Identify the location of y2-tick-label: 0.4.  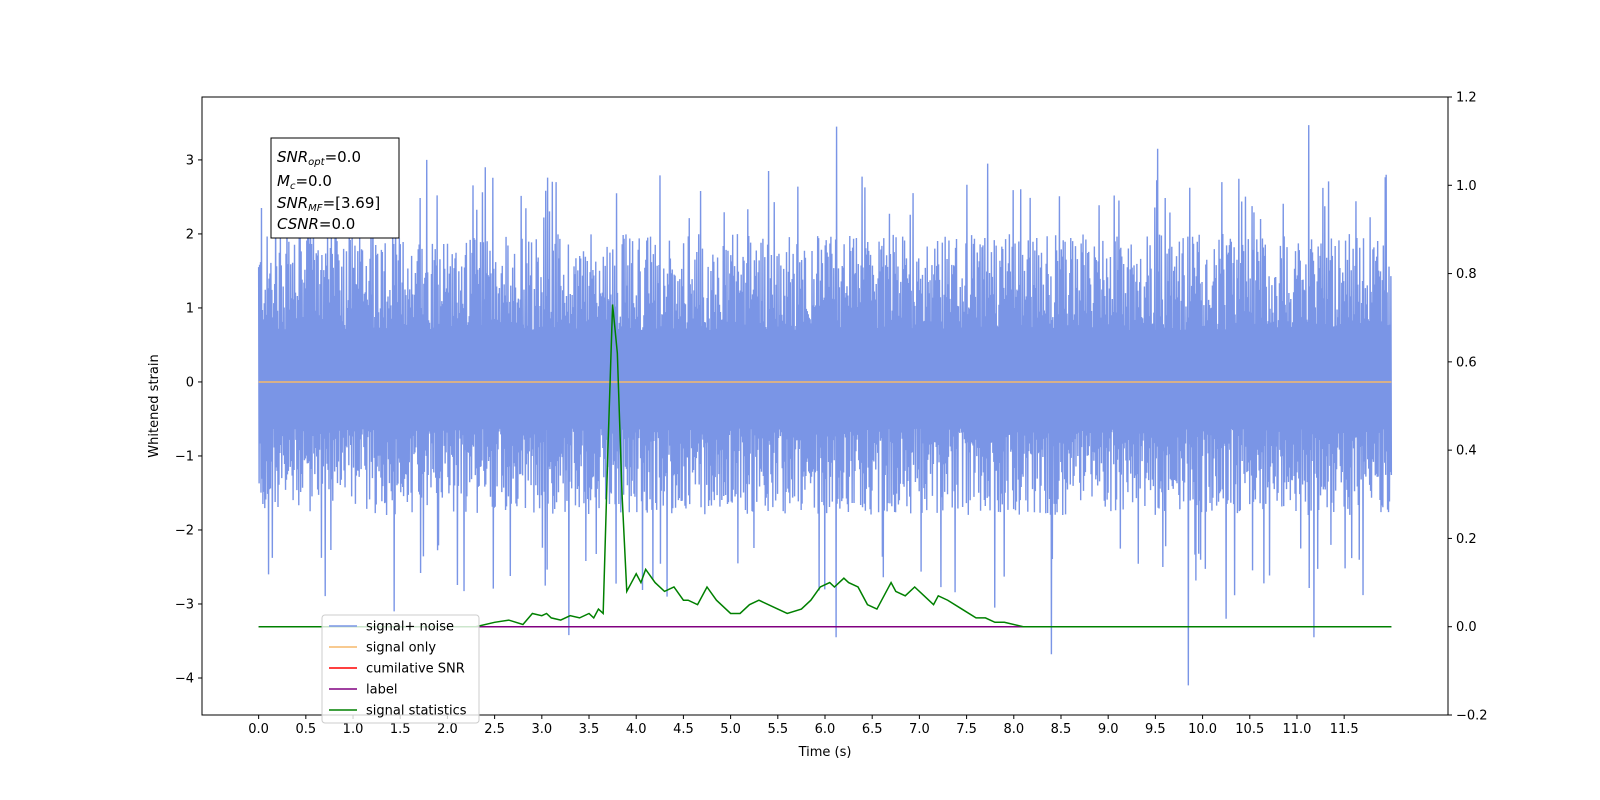
(1466, 451).